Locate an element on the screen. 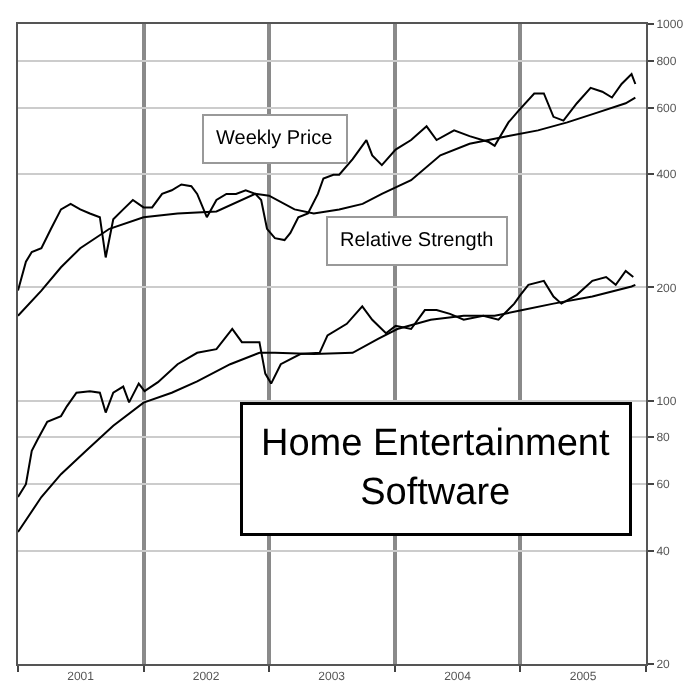  text: Home Entertainment Software is located at coordinates (436, 469).